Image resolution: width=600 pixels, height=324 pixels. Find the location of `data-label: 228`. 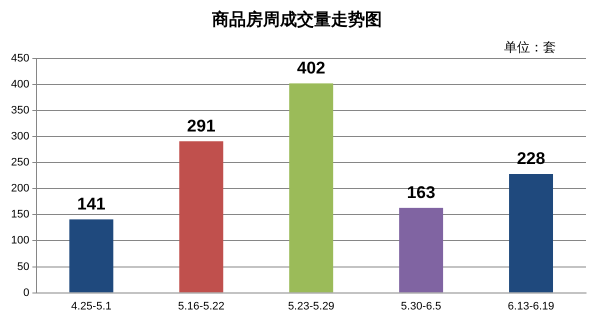

data-label: 228 is located at coordinates (531, 158).